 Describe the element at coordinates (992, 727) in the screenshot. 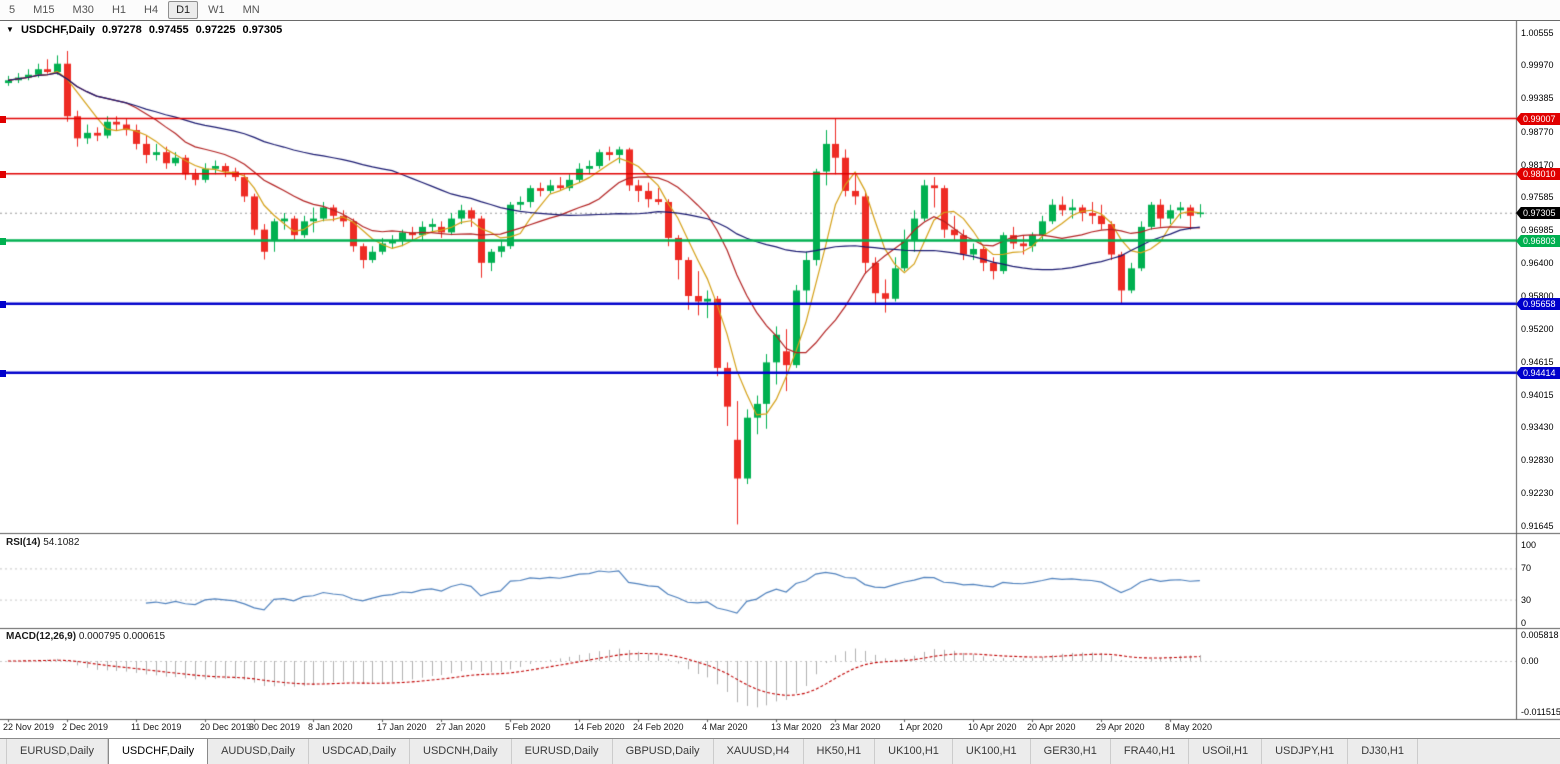

I see `date-axis-label: 10 Apr 2020` at that location.